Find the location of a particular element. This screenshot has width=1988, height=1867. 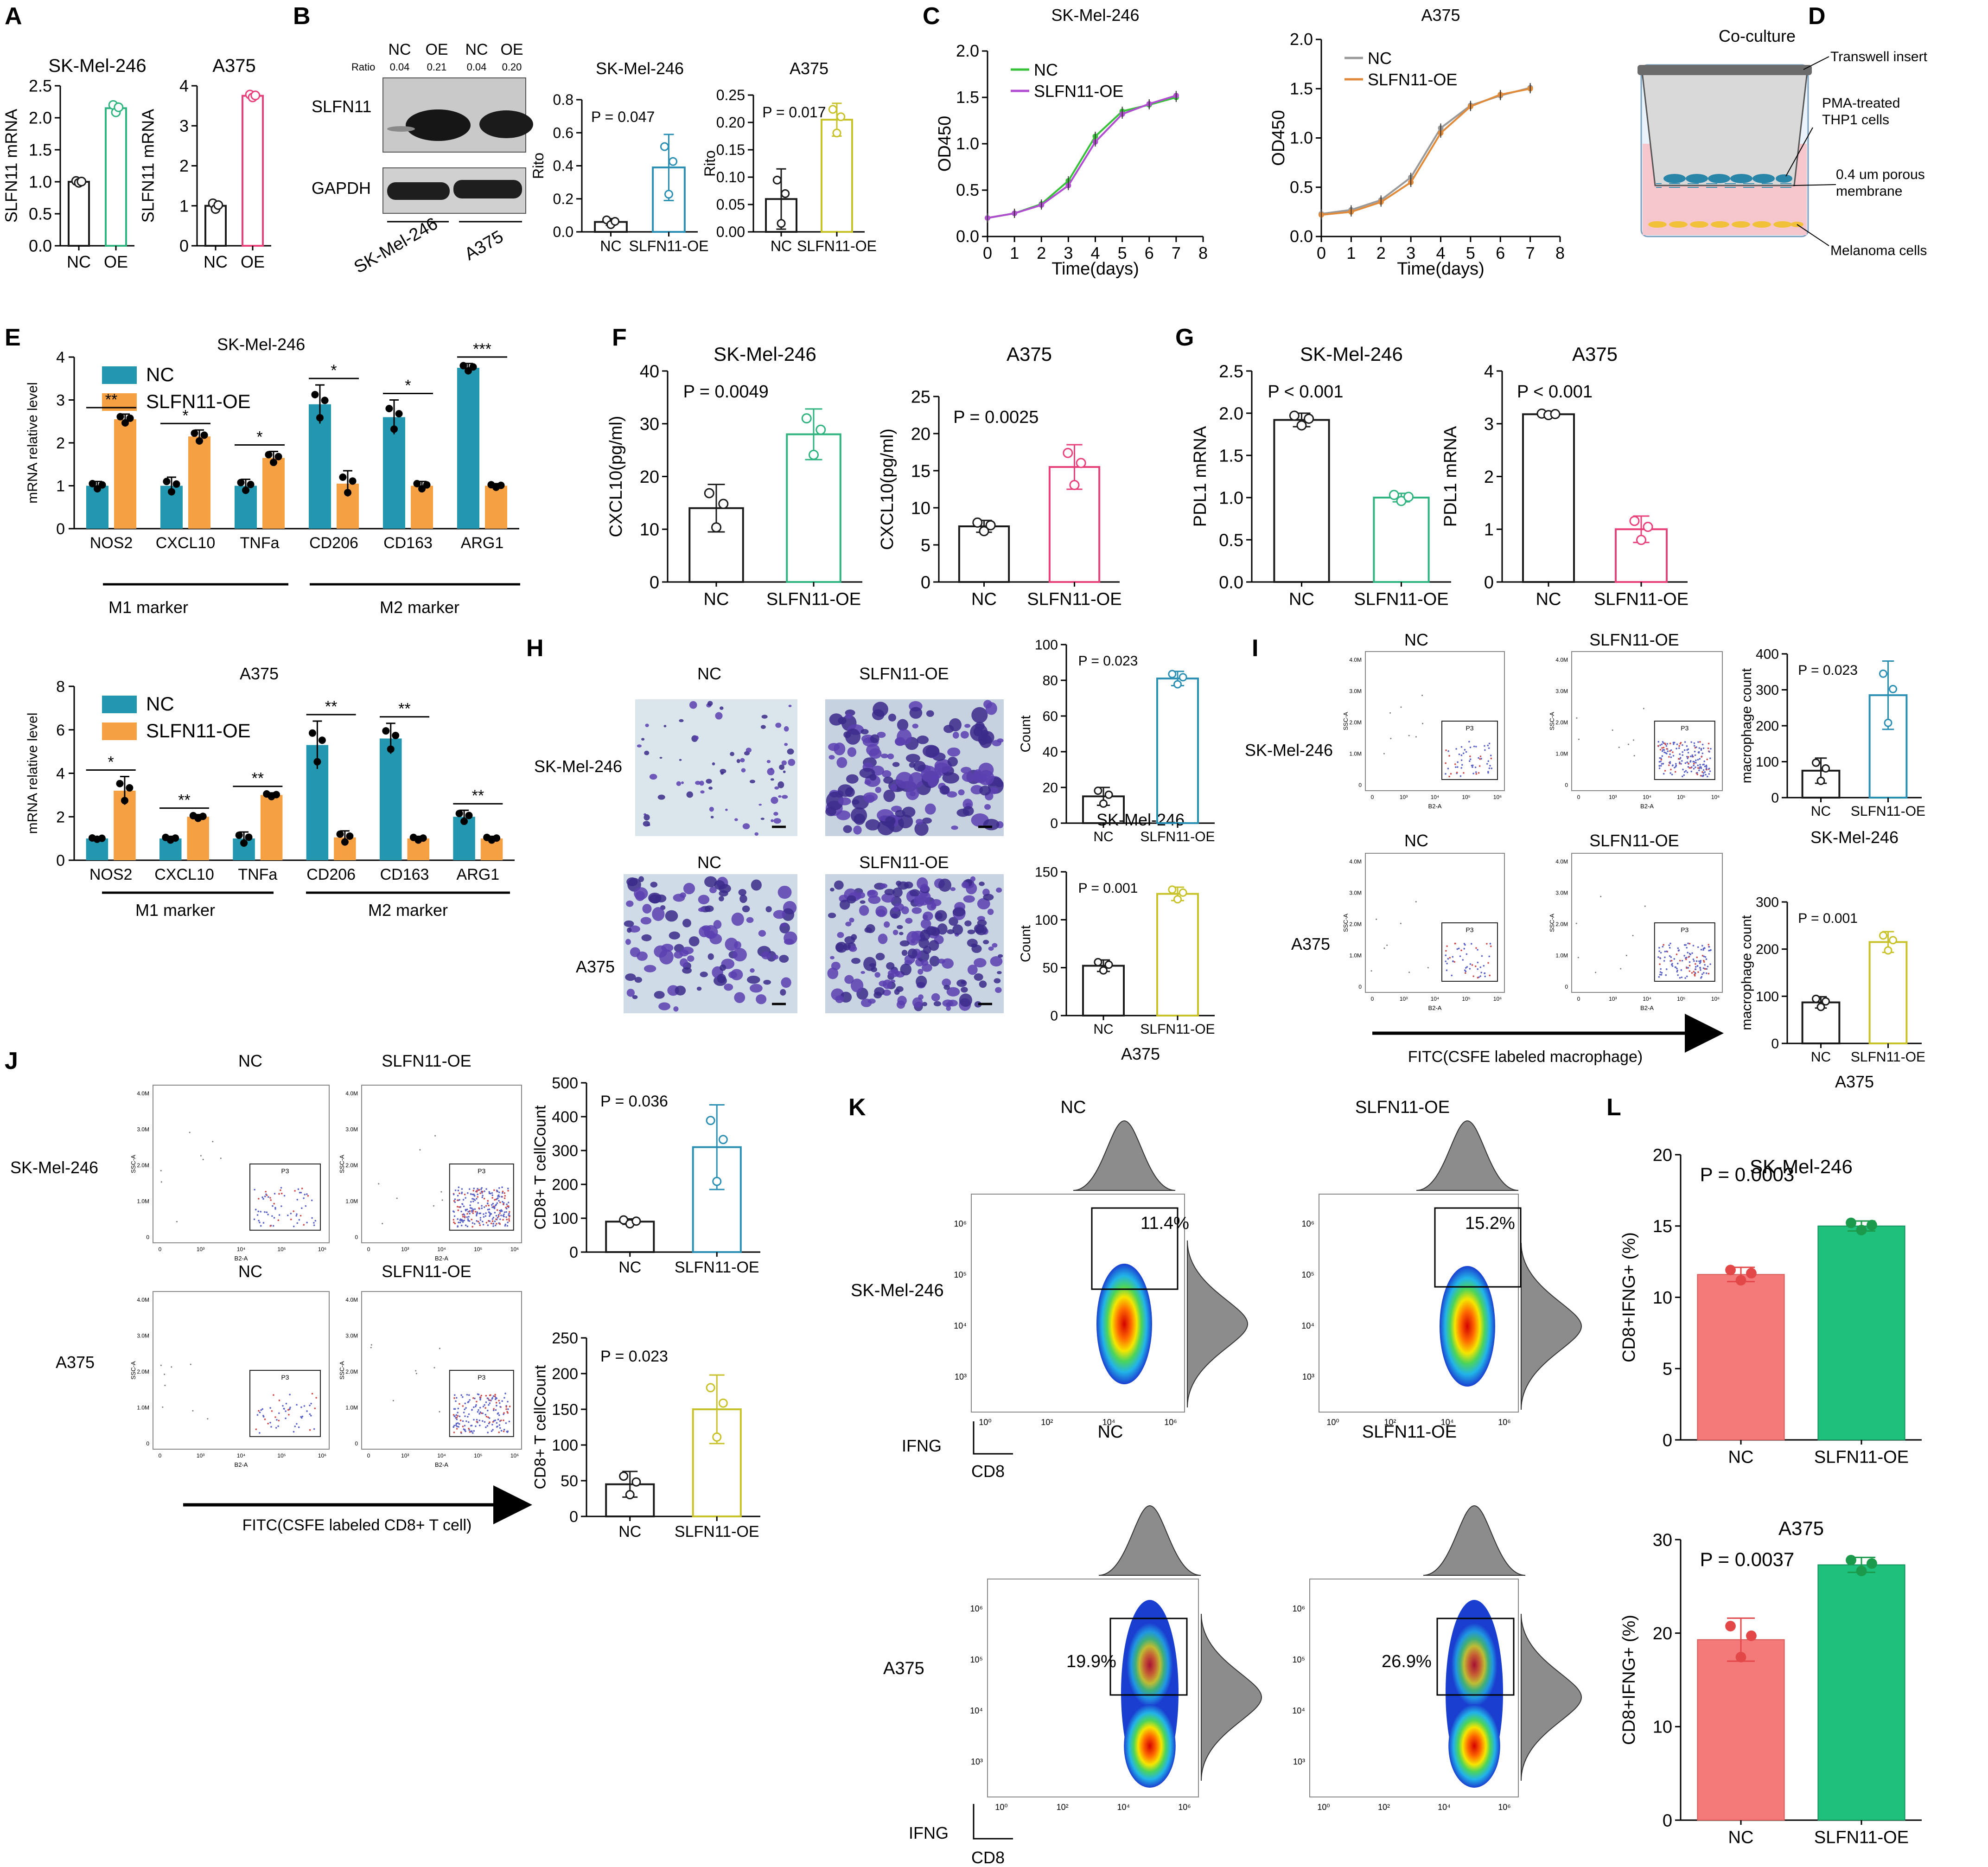

bar is located at coordinates (79, 214).